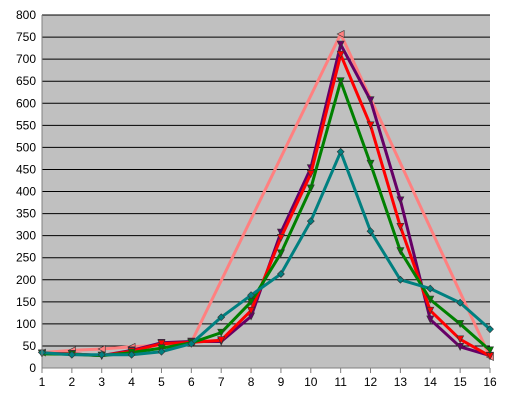  I want to click on y-tick-label: 300, so click(26, 236).